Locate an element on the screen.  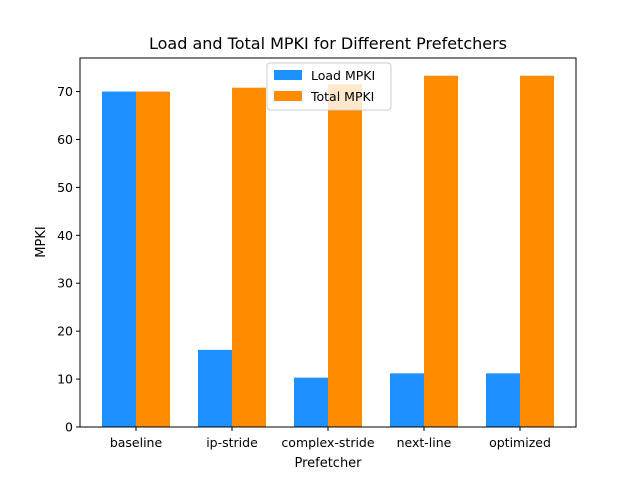
legend-entry: Total MPKI is located at coordinates (342, 96).